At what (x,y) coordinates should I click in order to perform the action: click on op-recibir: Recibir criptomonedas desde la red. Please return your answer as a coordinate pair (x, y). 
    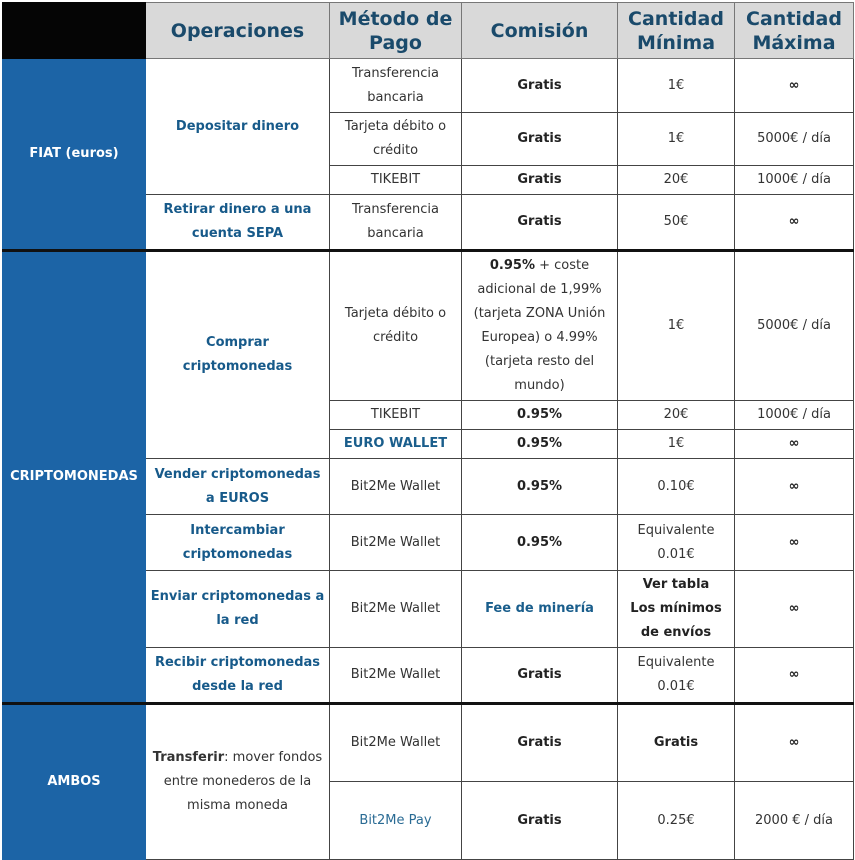
    Looking at the image, I should click on (237, 675).